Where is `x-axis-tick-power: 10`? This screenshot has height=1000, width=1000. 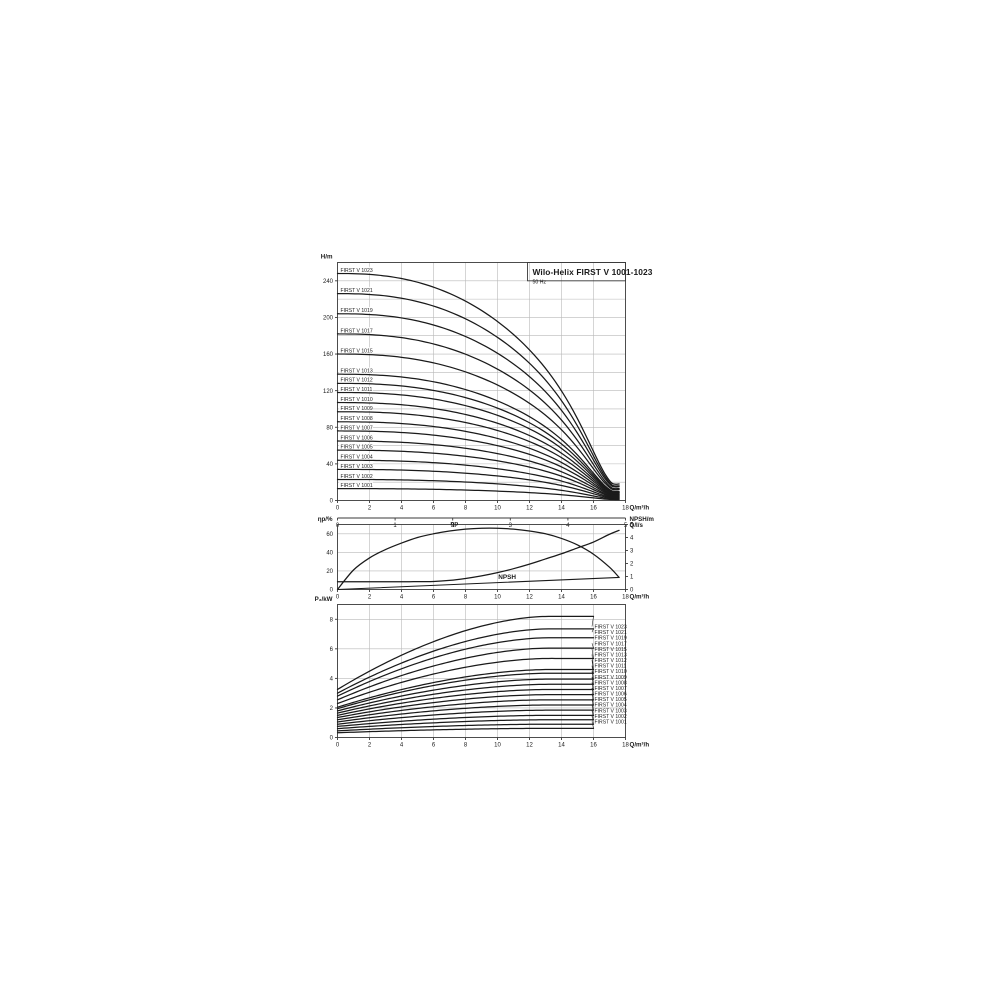 x-axis-tick-power: 10 is located at coordinates (497, 746).